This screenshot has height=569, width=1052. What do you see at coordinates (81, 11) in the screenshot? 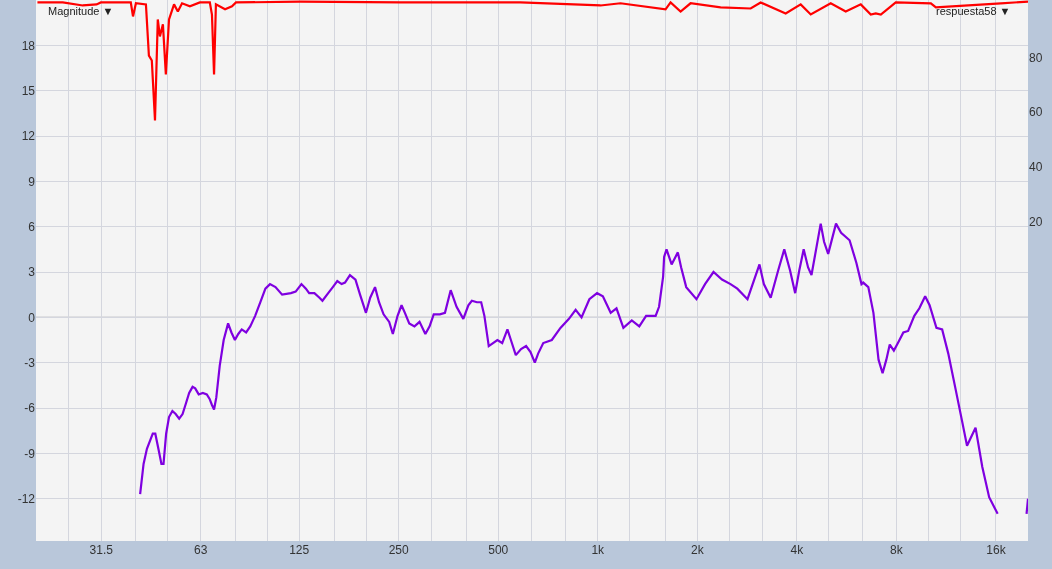
I see `annotation: Magnitude ▼` at bounding box center [81, 11].